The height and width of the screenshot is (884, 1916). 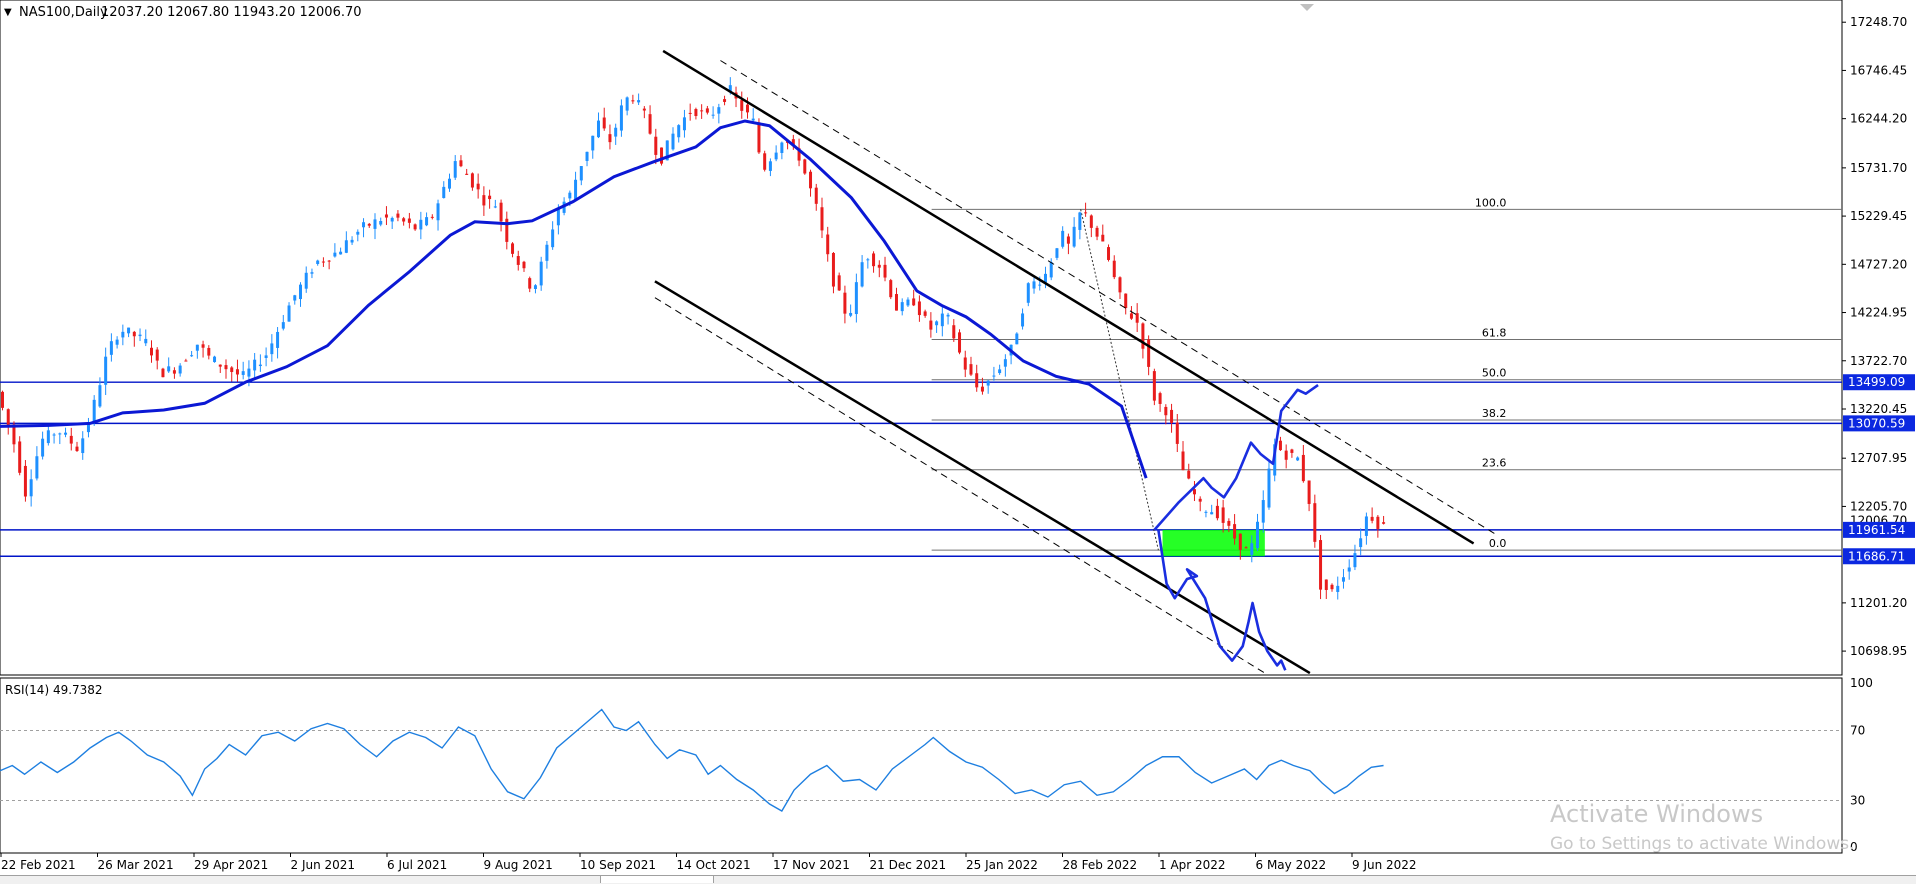 What do you see at coordinates (1291, 865) in the screenshot?
I see `time-tick-label: 6 May 2022` at bounding box center [1291, 865].